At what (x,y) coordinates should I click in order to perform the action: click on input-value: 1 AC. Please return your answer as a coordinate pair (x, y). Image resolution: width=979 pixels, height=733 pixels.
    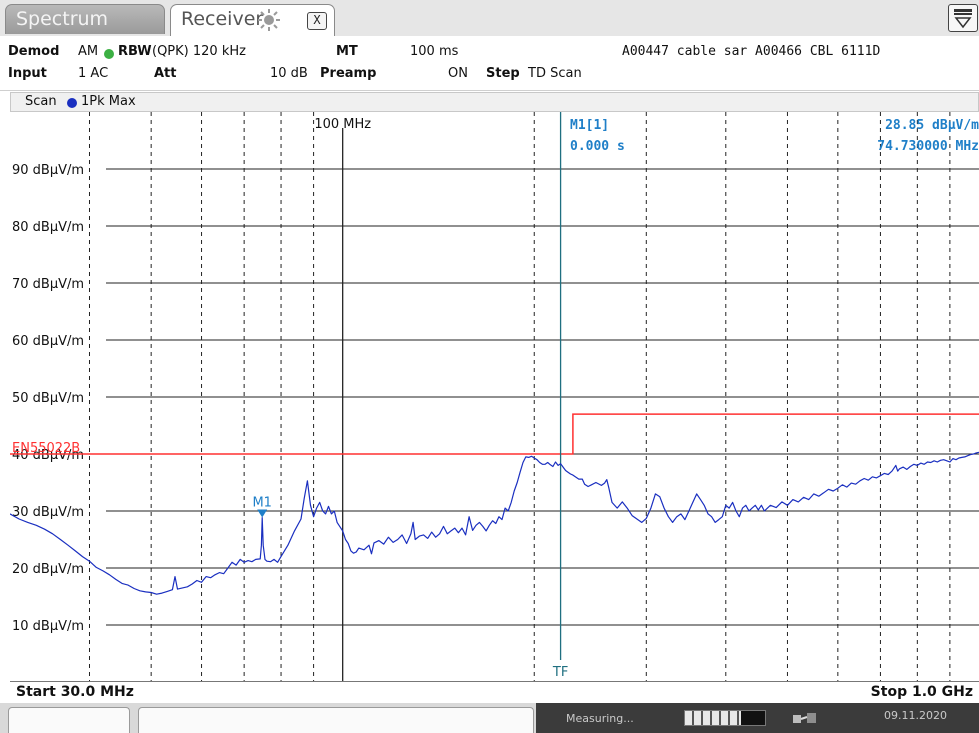
    Looking at the image, I should click on (93, 73).